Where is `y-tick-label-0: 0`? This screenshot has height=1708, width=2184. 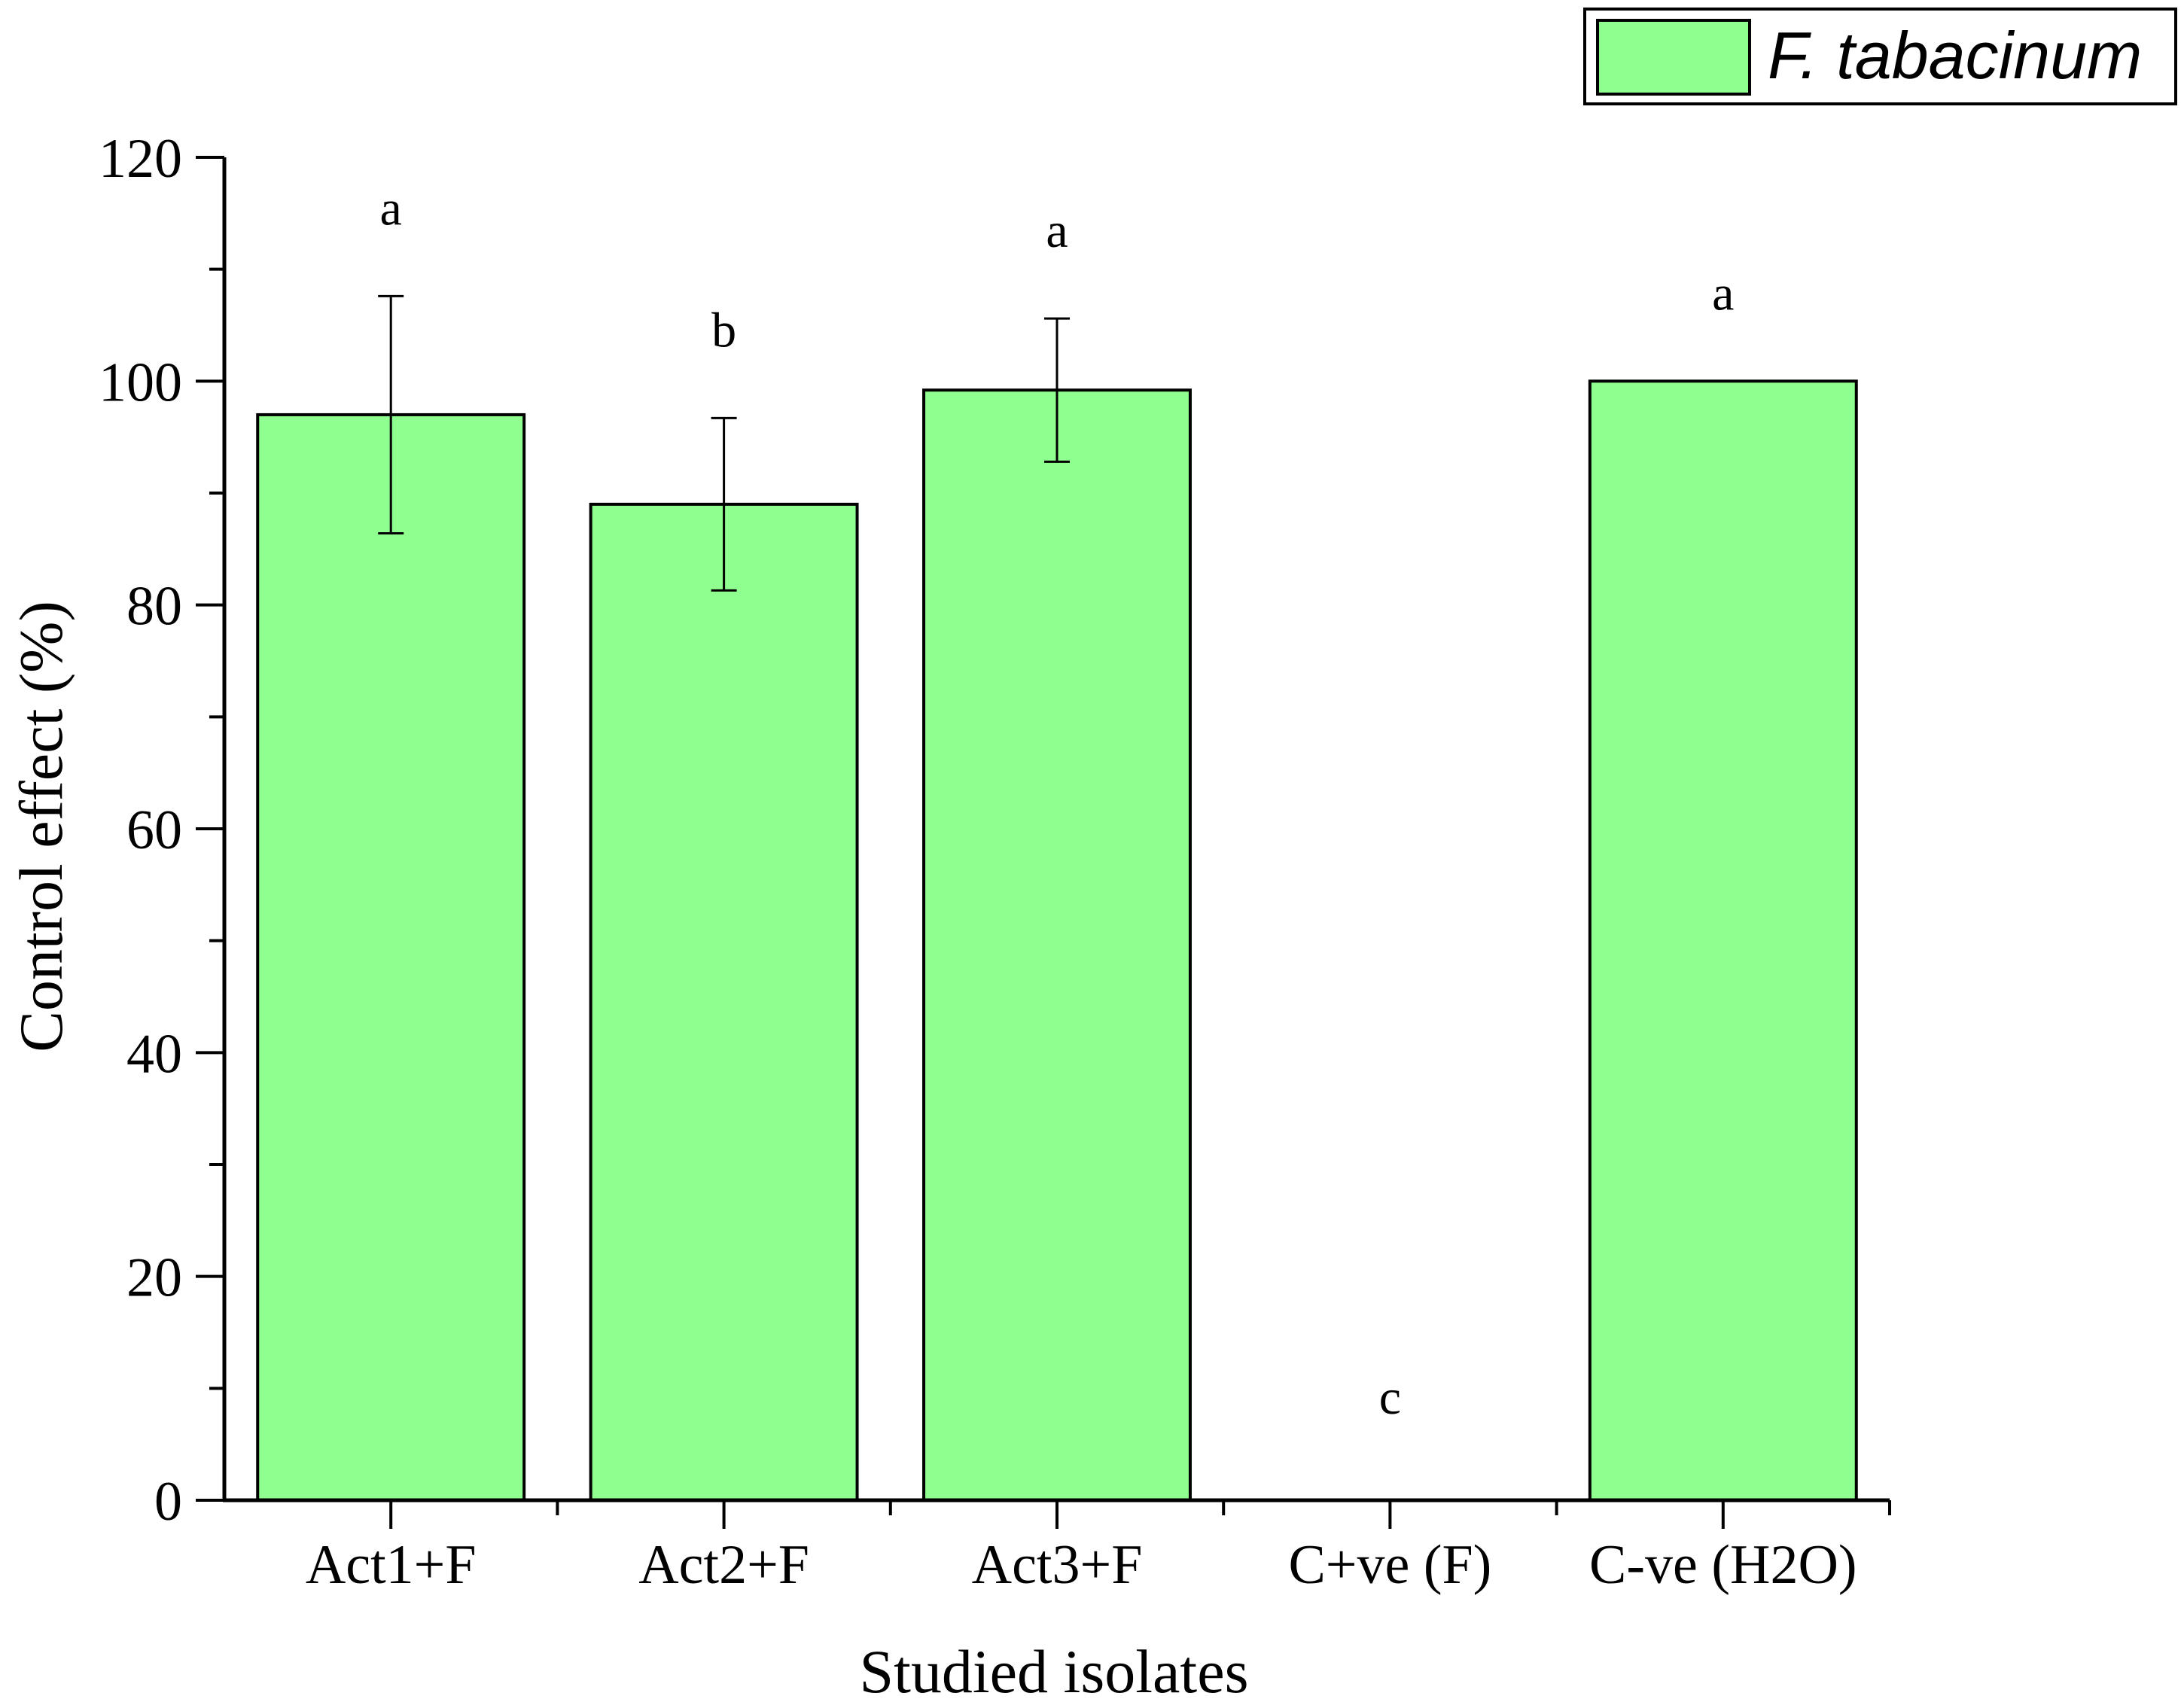 y-tick-label-0: 0 is located at coordinates (168, 1502).